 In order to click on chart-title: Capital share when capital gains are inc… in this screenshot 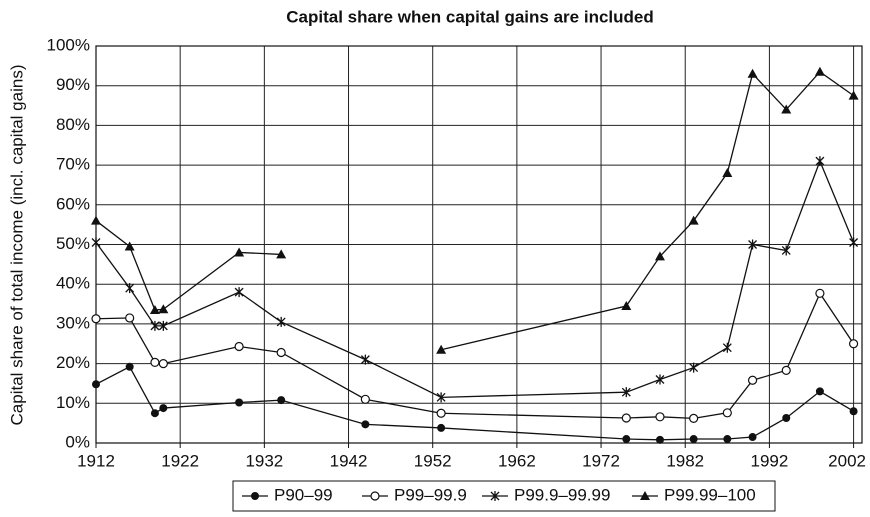, I will do `click(470, 16)`.